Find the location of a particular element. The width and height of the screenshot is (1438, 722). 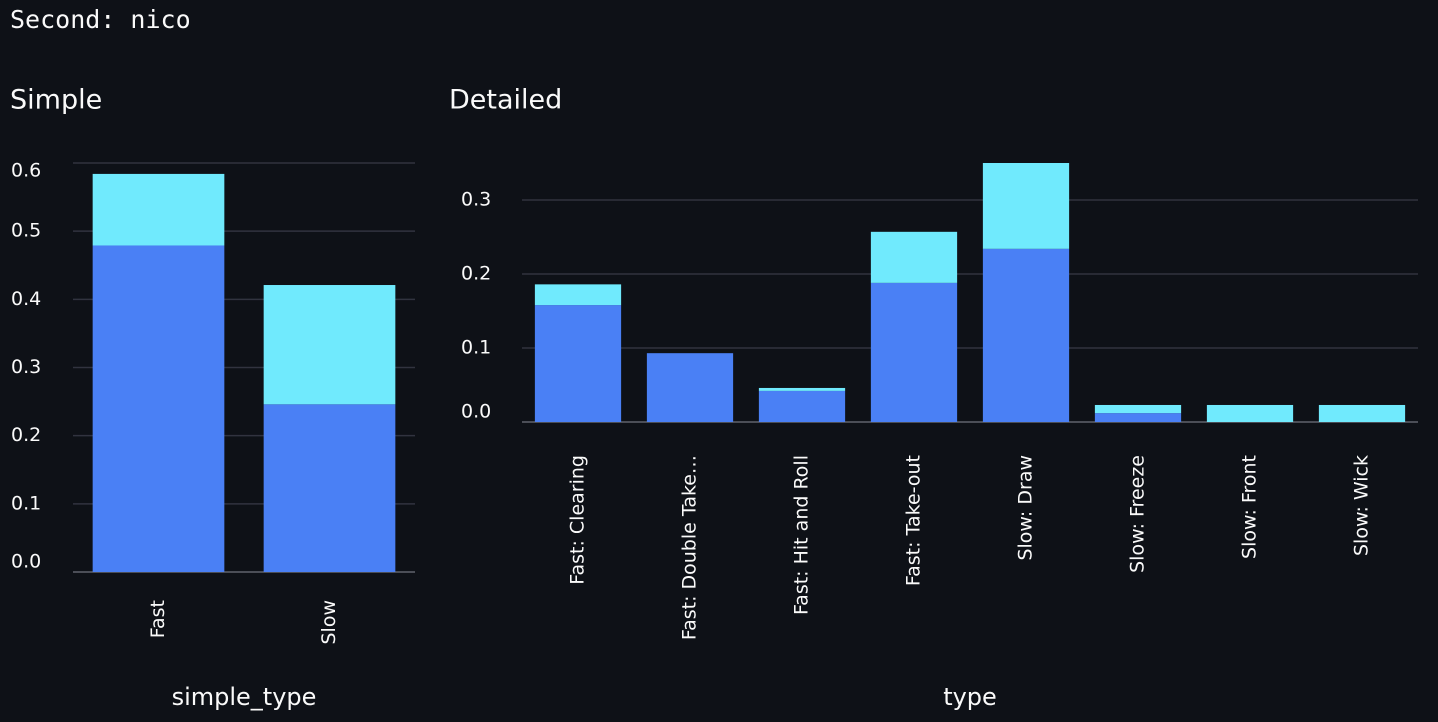

x-tick-label: Slow: Wick is located at coordinates (1362, 505).